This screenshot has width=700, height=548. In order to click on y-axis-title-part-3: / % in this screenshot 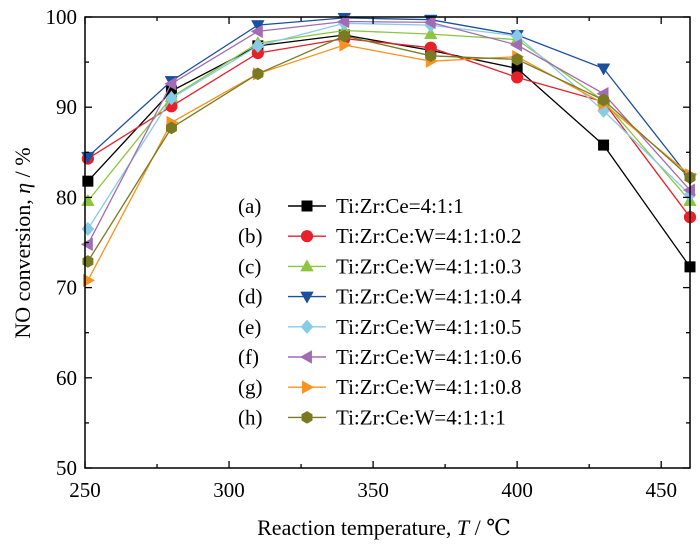, I will do `click(22, 164)`.